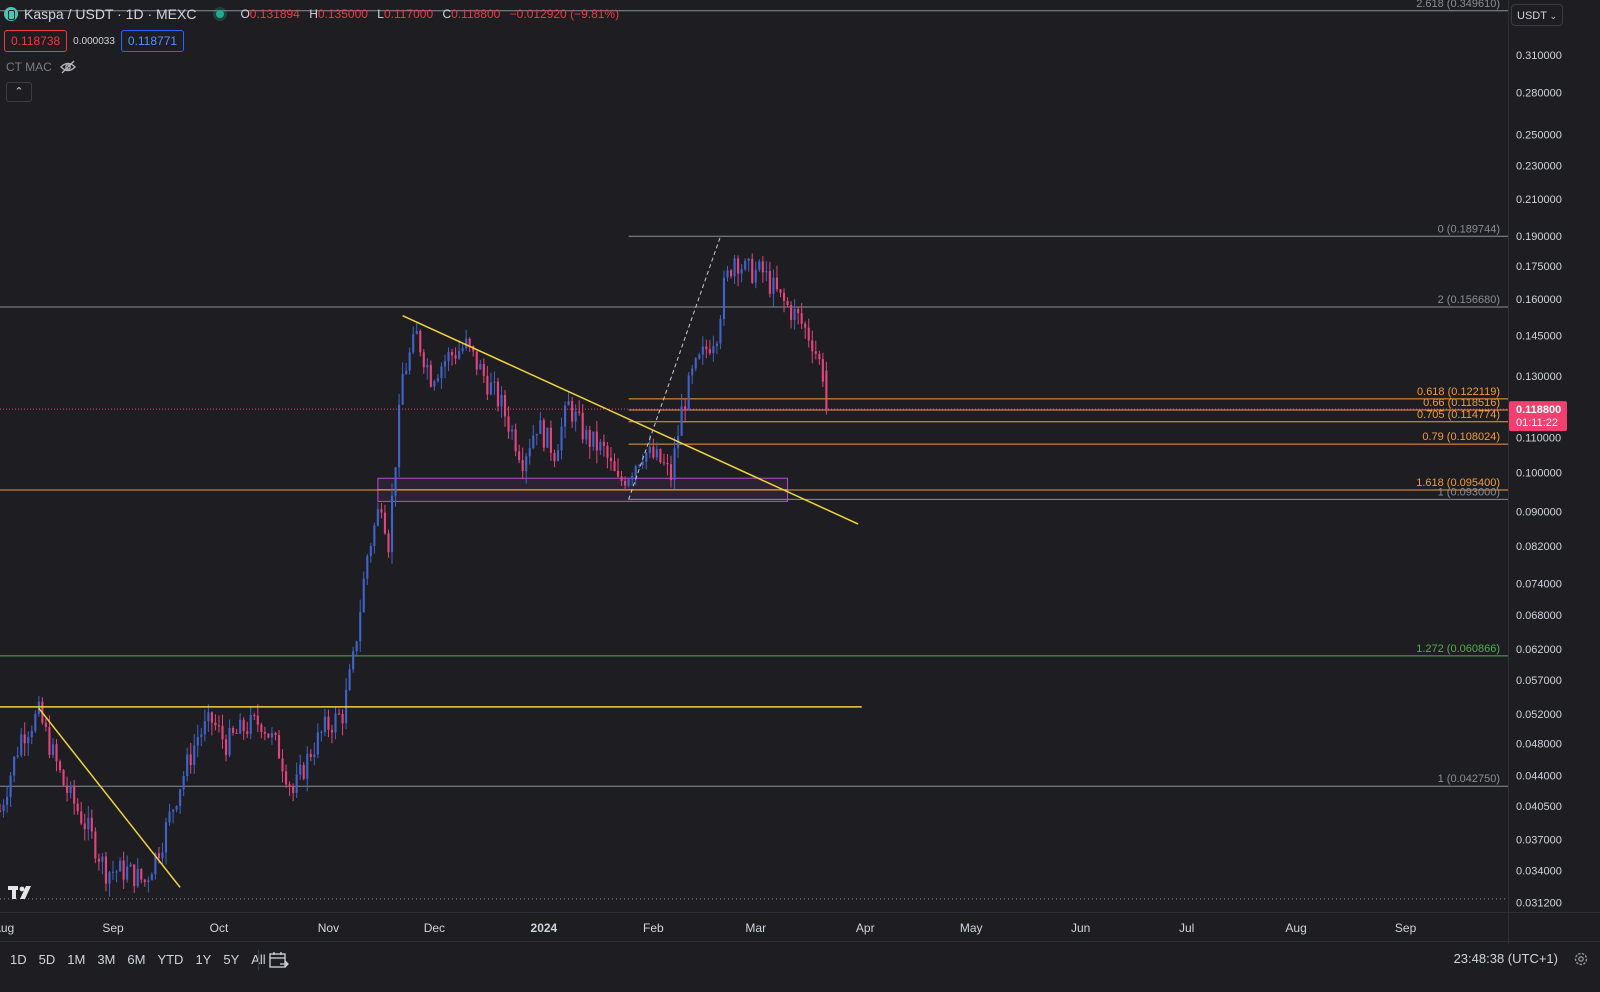  I want to click on range-button-6m: 6M, so click(136, 959).